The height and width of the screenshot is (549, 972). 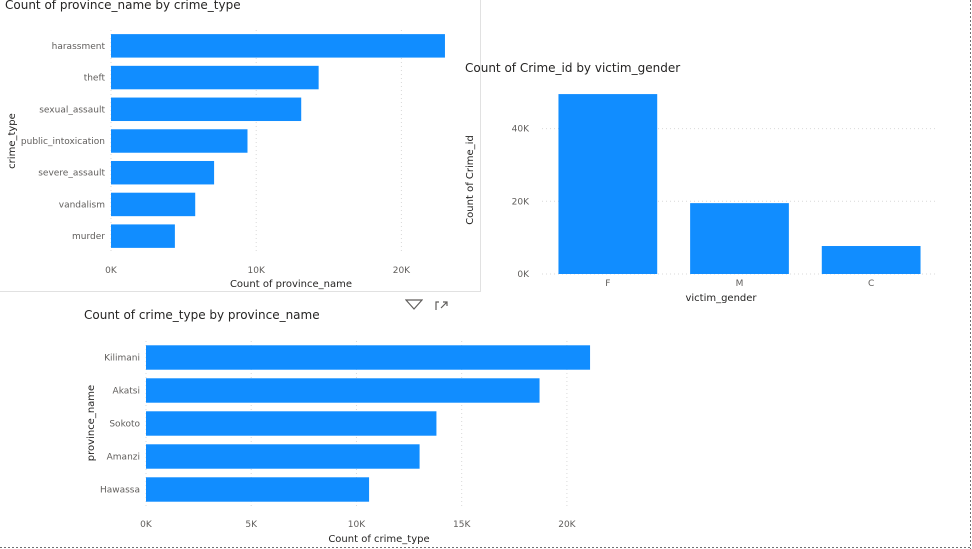 What do you see at coordinates (739, 238) in the screenshot?
I see `bar-M` at bounding box center [739, 238].